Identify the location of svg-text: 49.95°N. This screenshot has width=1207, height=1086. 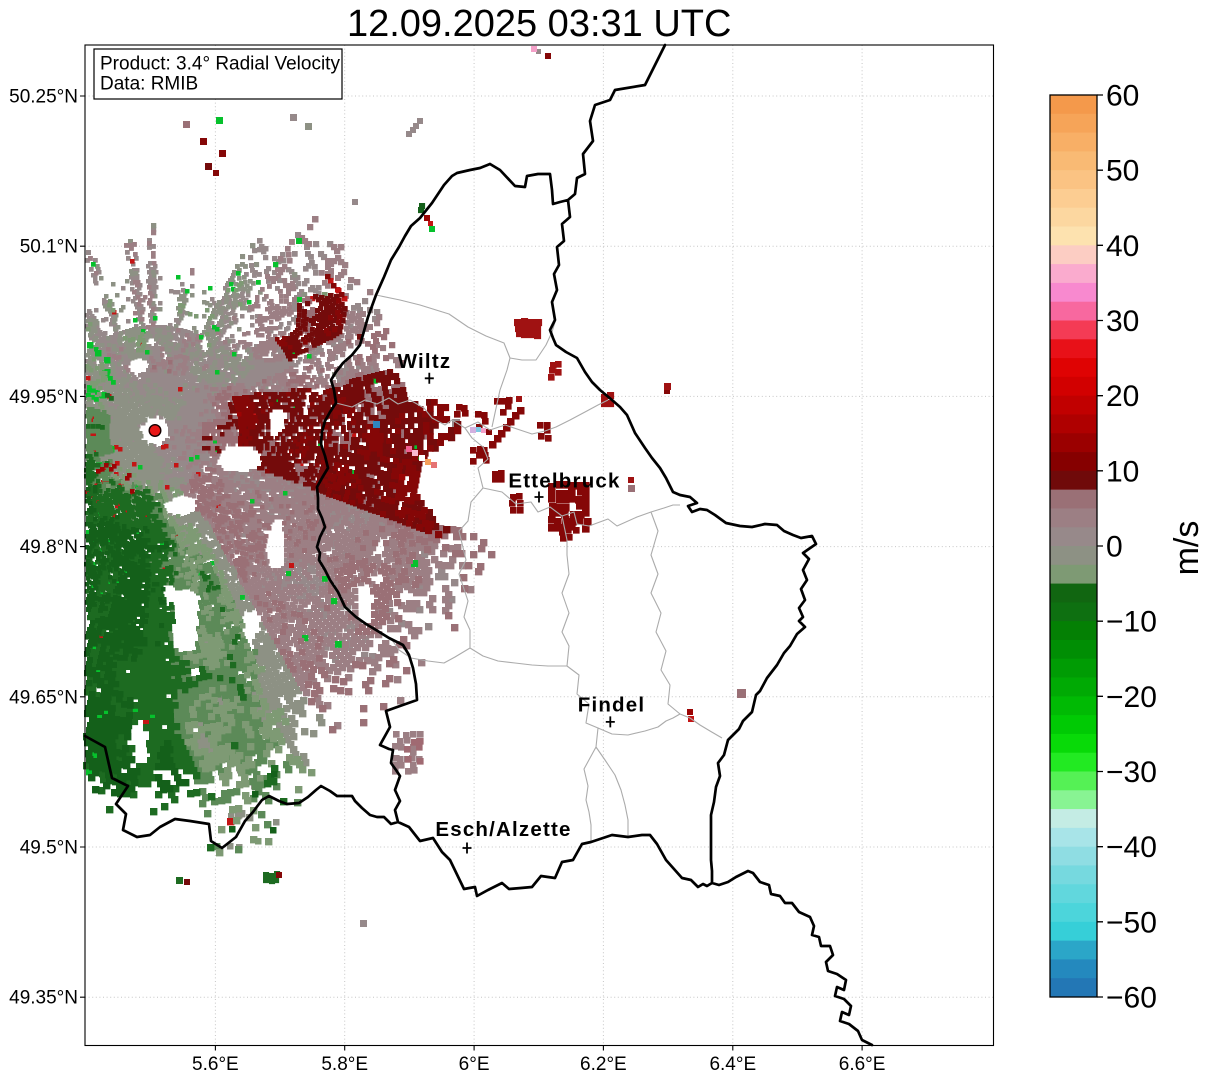
(43, 397).